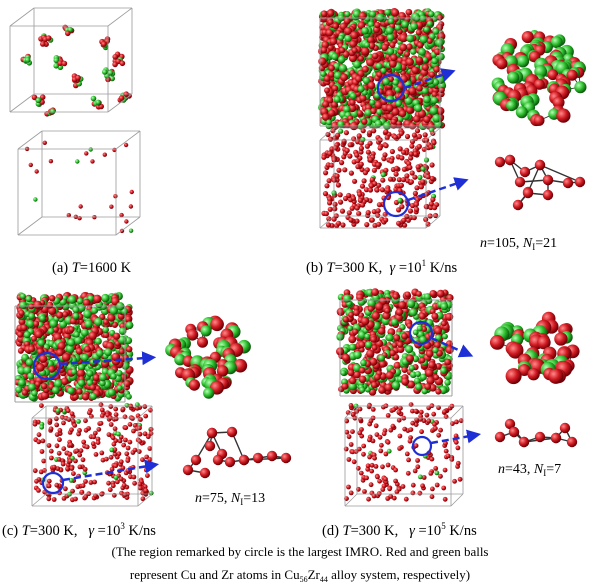  What do you see at coordinates (53, 483) in the screenshot?
I see `imro-circle-c-bottom` at bounding box center [53, 483].